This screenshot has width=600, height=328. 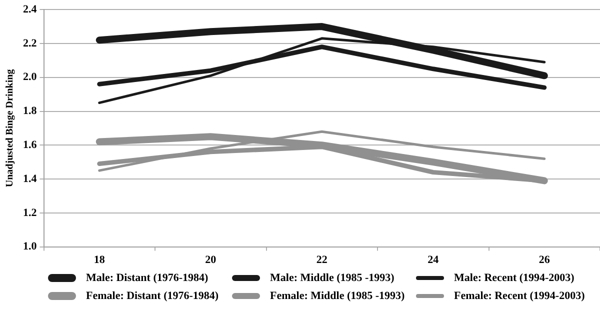 What do you see at coordinates (322, 260) in the screenshot?
I see `x-tick-label: 22` at bounding box center [322, 260].